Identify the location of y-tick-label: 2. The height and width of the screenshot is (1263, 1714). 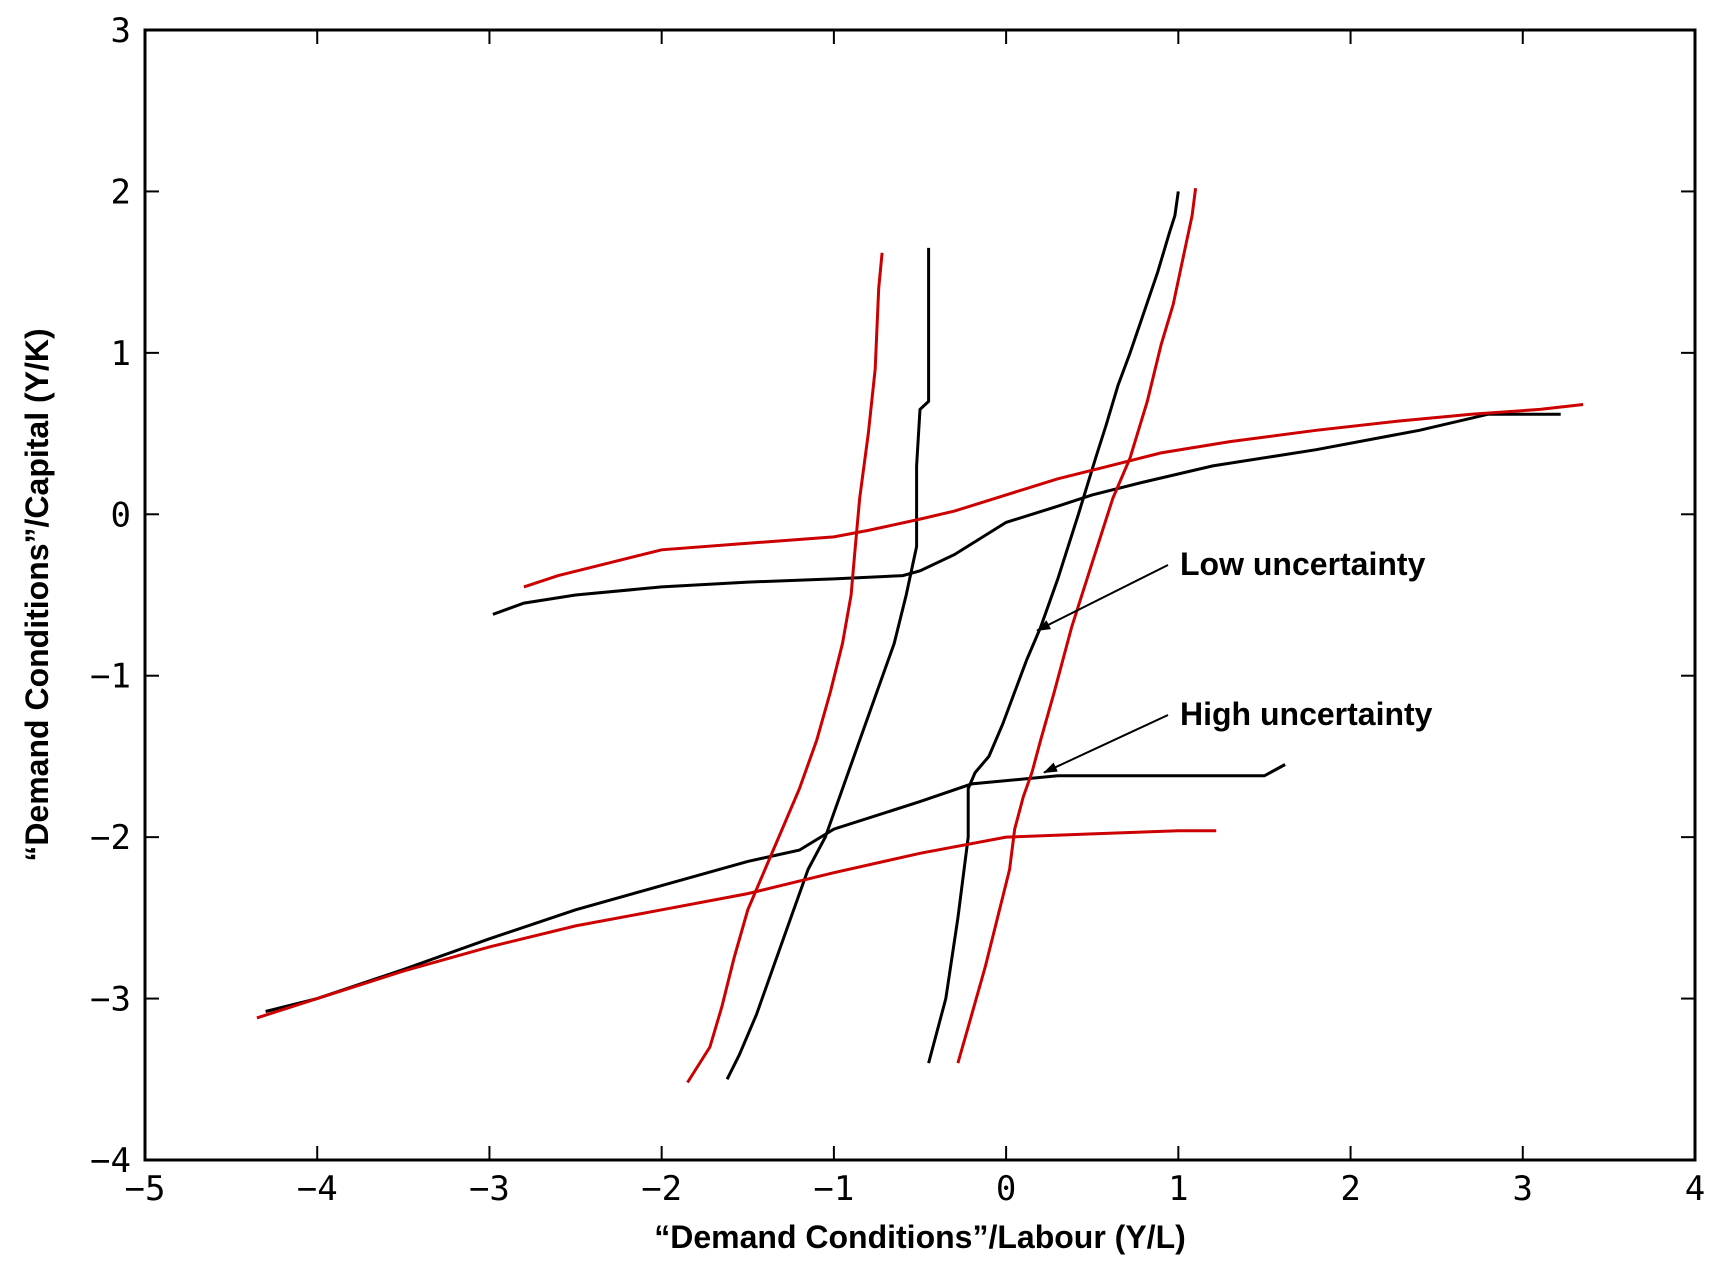
(121, 192).